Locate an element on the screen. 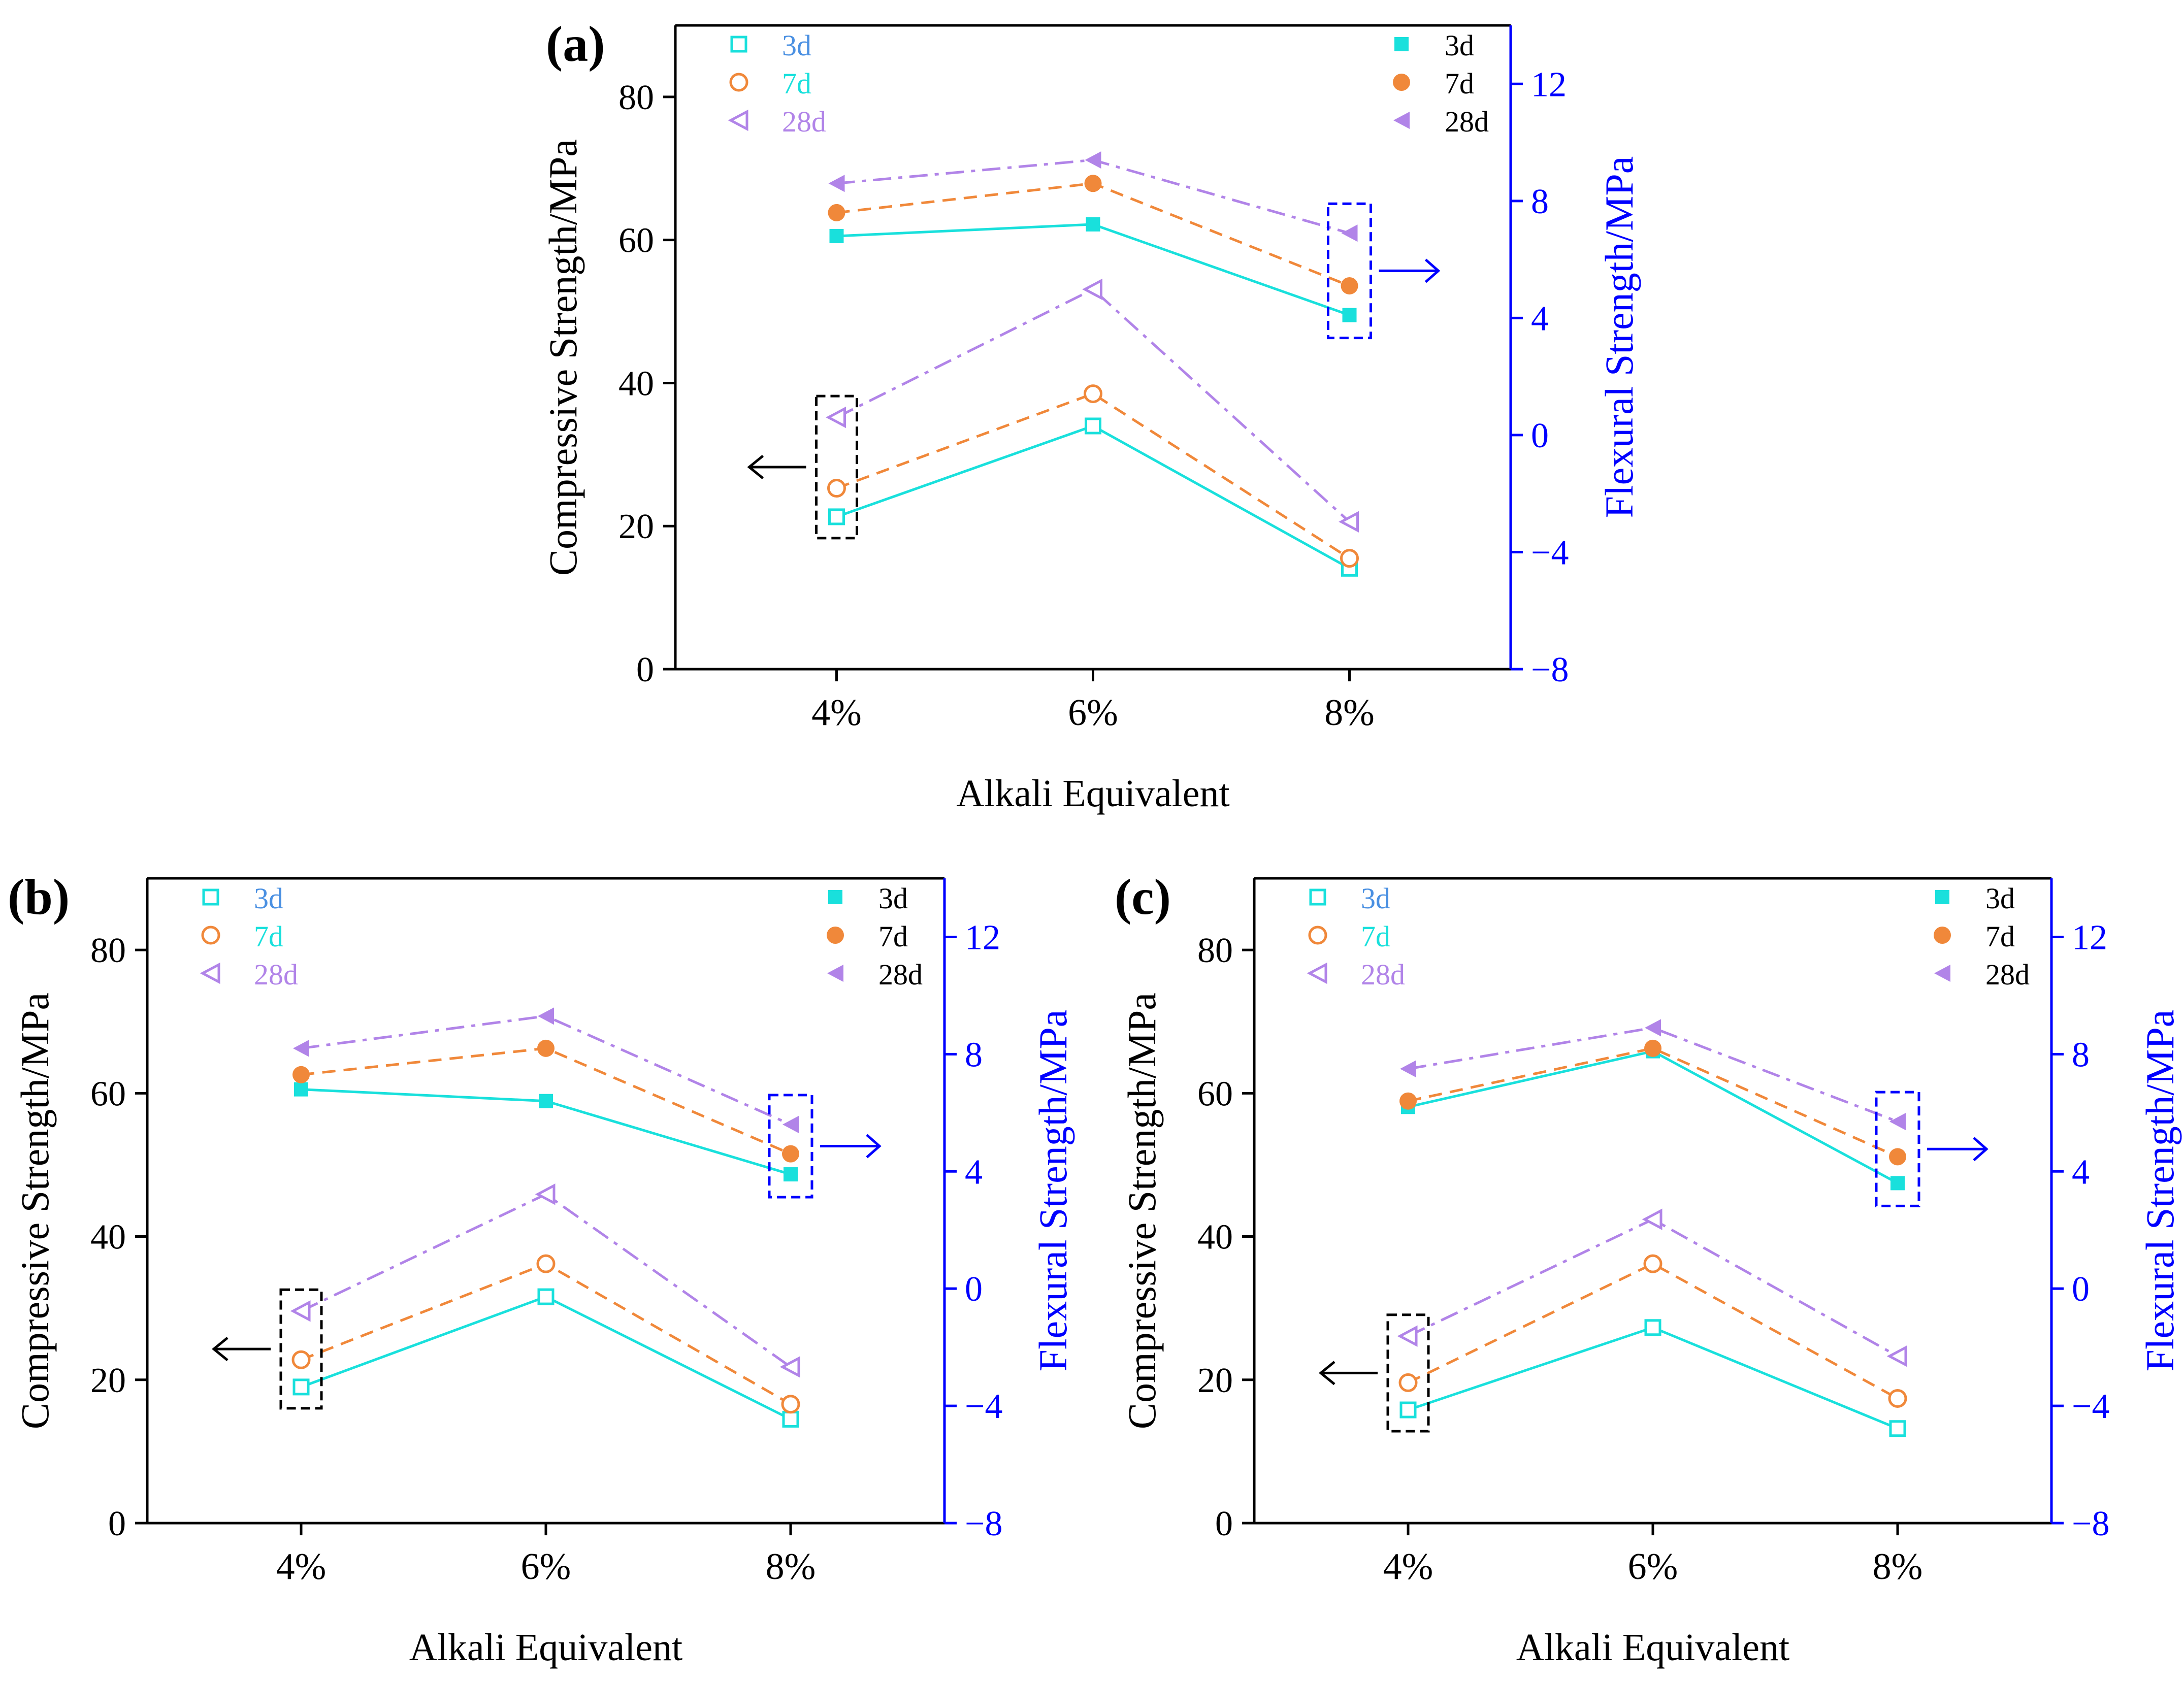 The height and width of the screenshot is (1681, 2184). panel-label: (a) is located at coordinates (575, 44).